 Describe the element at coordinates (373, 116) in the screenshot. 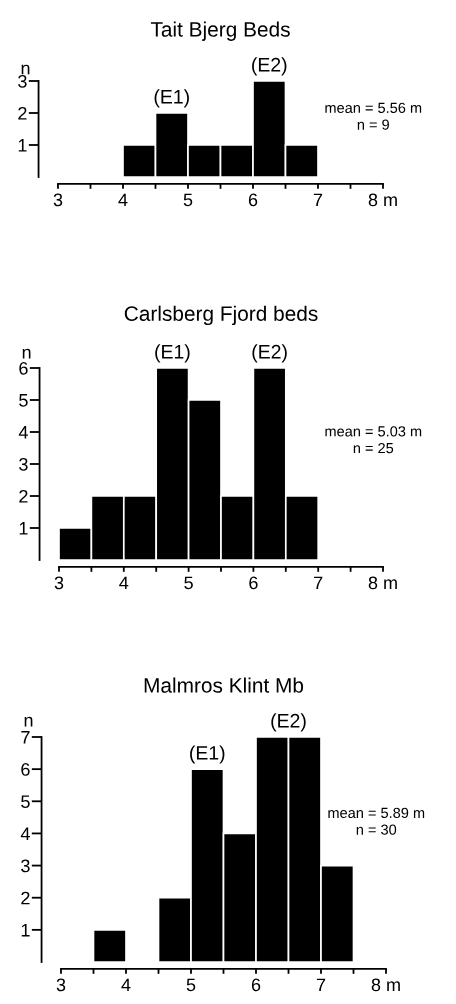

I see `annotation: mean = 5.56 m n = 9` at that location.